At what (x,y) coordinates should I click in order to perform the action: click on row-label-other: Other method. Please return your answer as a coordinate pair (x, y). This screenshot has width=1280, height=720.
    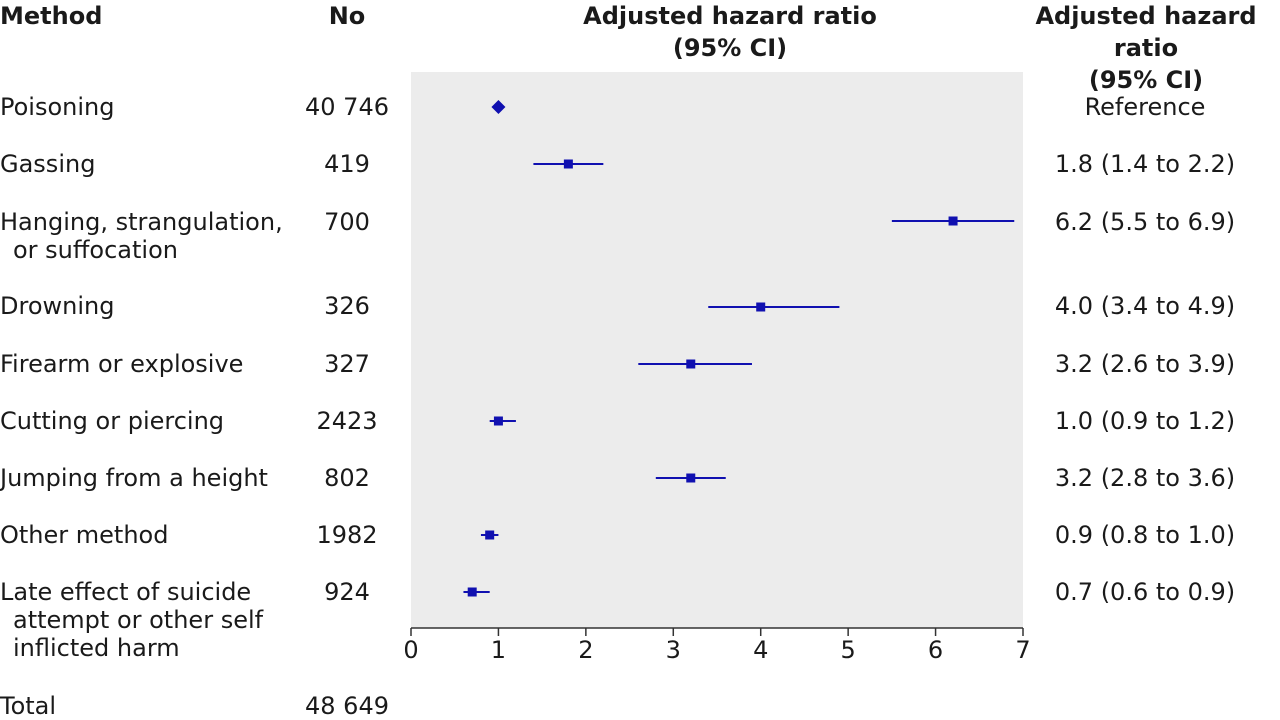
    Looking at the image, I should click on (84, 535).